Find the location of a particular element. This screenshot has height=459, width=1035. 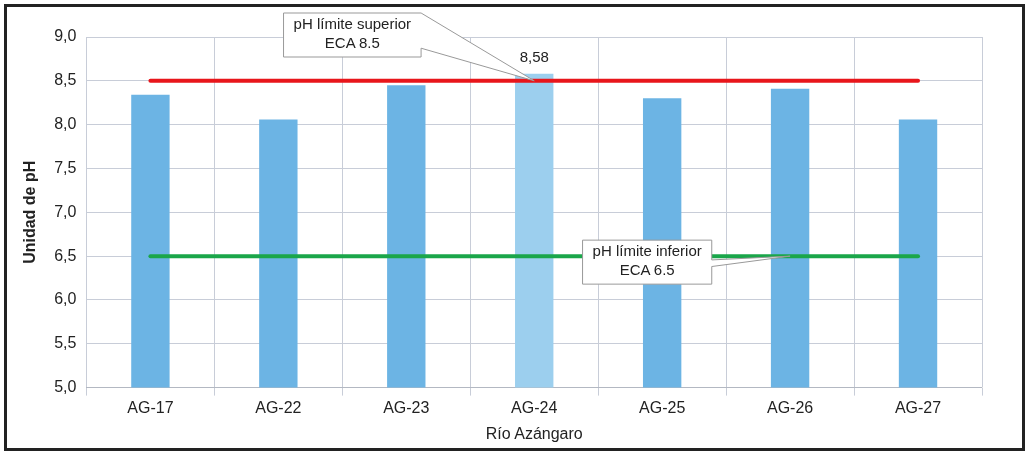

y-tick-label: 5,0 is located at coordinates (65, 387).